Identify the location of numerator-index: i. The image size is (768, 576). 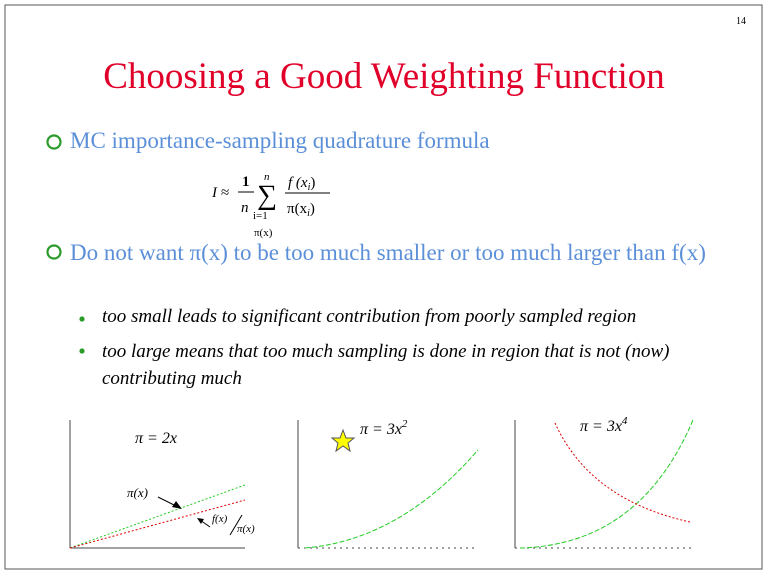
(309, 187).